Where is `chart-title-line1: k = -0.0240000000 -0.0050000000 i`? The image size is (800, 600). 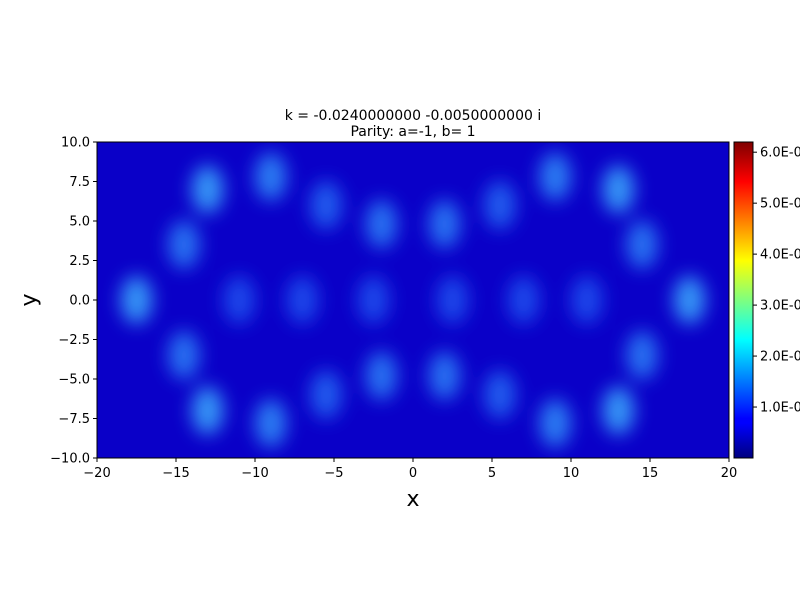 chart-title-line1: k = -0.0240000000 -0.0050000000 i is located at coordinates (413, 116).